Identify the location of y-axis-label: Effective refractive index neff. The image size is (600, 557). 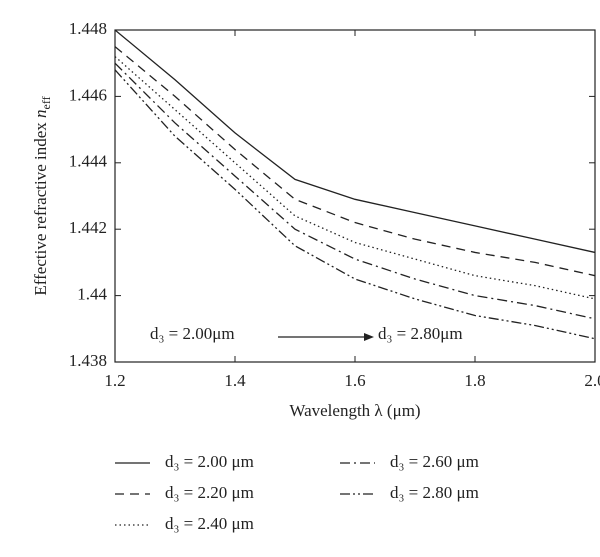
(42, 195).